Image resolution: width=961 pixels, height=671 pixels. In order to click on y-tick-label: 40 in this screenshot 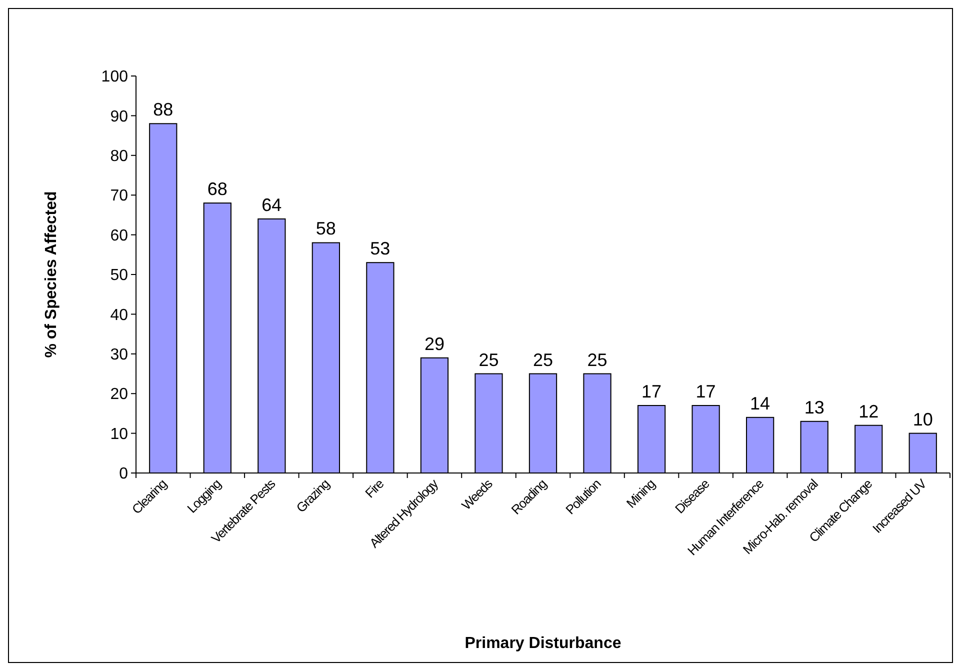, I will do `click(119, 315)`.